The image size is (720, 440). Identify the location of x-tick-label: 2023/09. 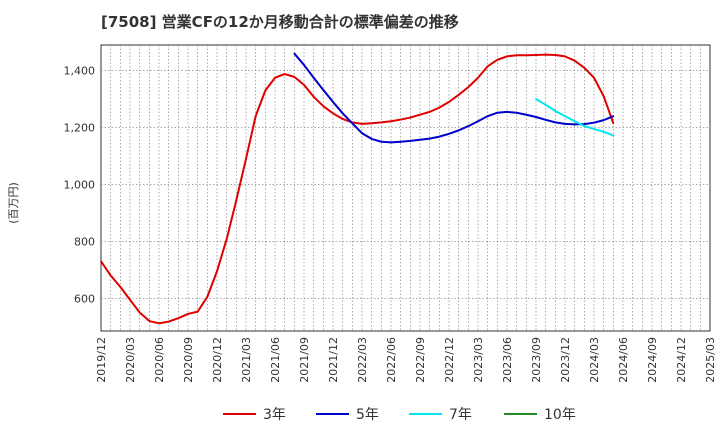
(536, 360).